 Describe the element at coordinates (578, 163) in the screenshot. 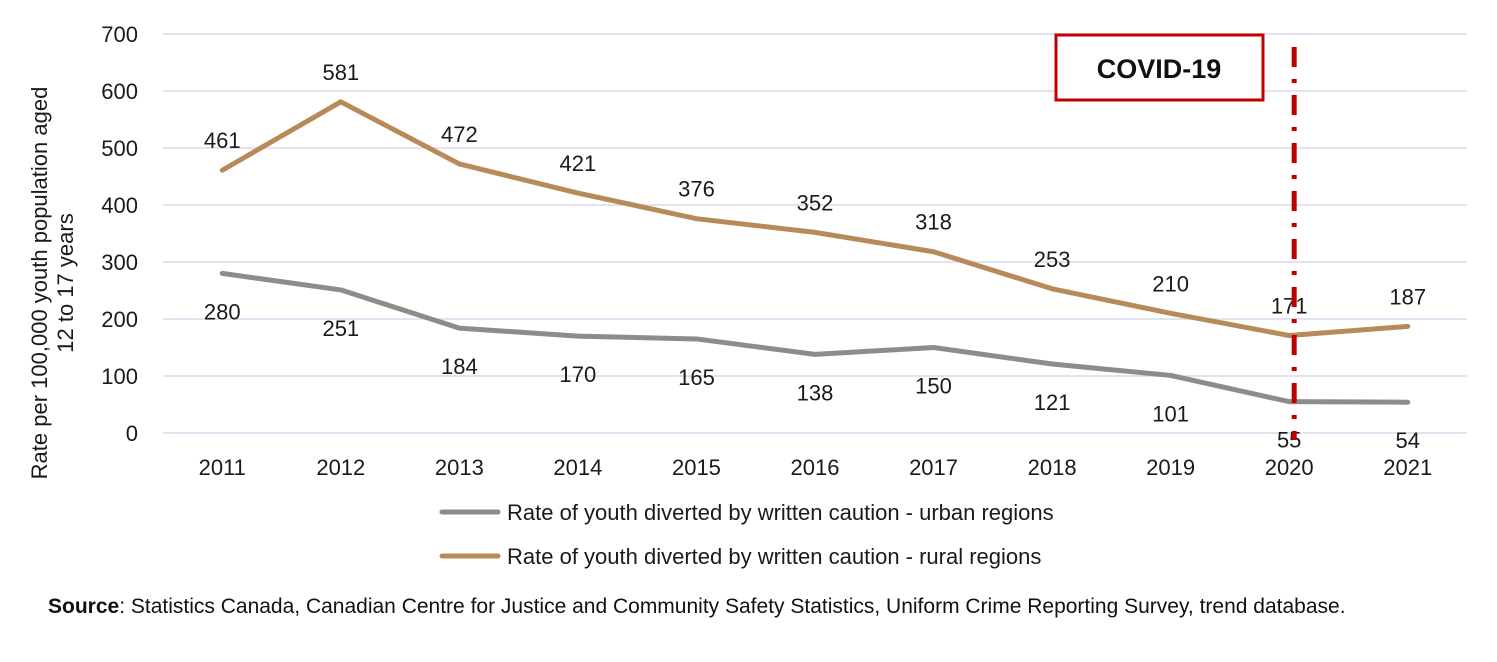

I see `data-label: 421` at that location.